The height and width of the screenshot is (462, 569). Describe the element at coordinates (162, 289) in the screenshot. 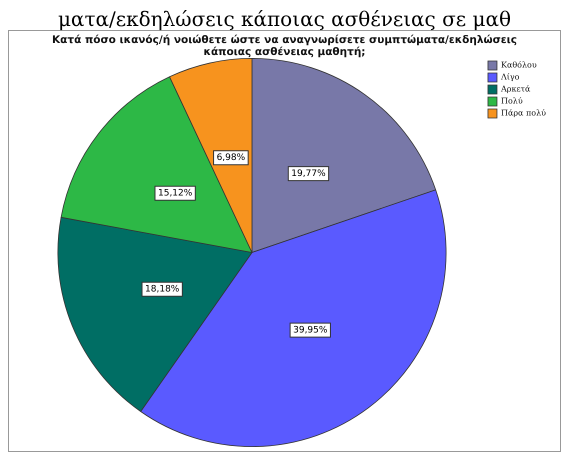

I see `data-label: 18,18%` at that location.